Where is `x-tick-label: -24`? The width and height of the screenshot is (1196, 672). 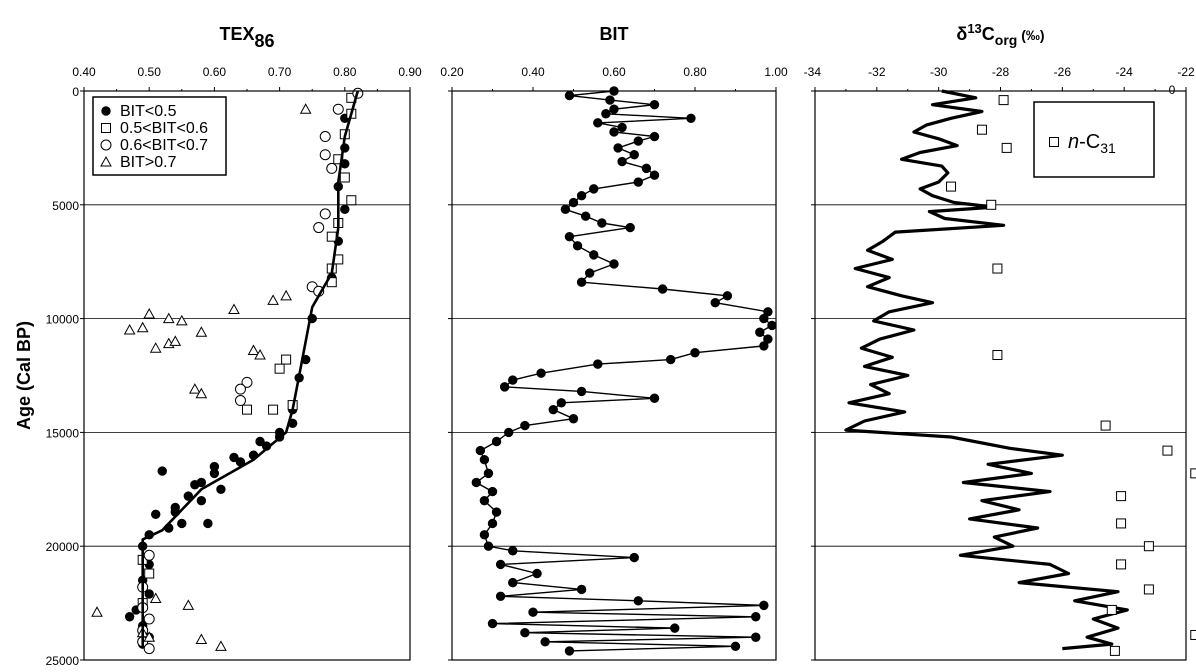
x-tick-label: -24 is located at coordinates (1124, 72).